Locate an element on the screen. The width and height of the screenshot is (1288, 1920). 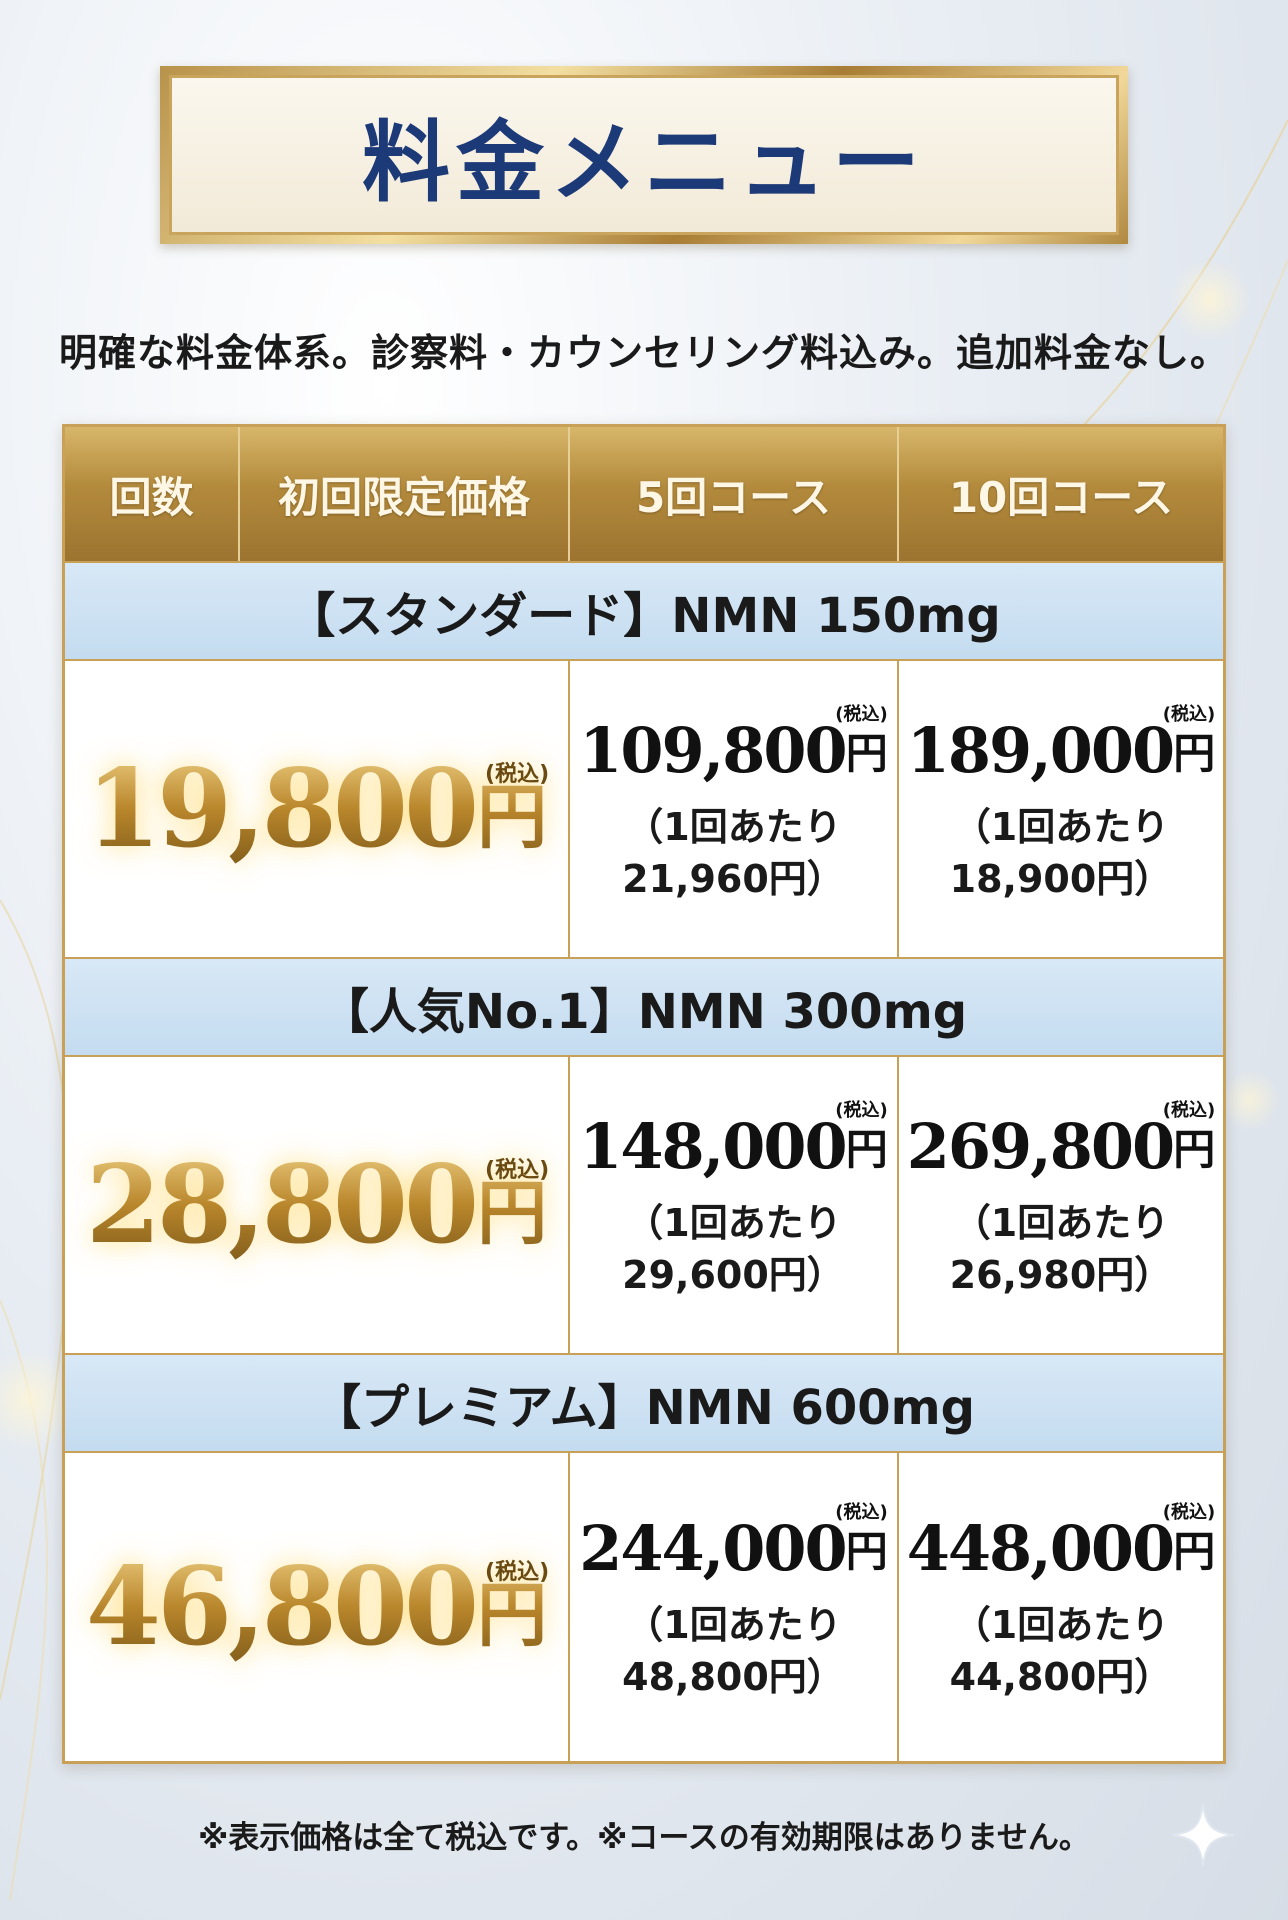
per-session-price: （1回あたり 21,960円） is located at coordinates (733, 853).